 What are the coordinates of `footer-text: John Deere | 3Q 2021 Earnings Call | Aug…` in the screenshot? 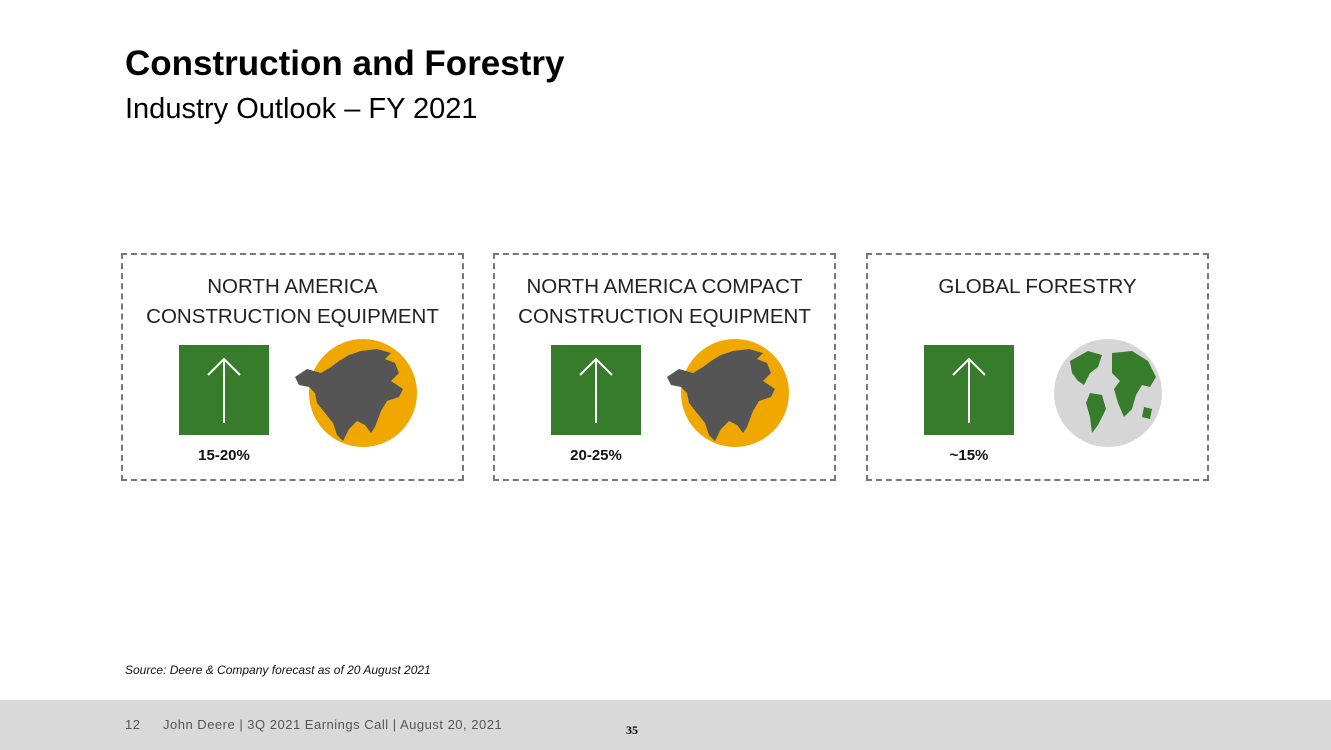 It's located at (333, 724).